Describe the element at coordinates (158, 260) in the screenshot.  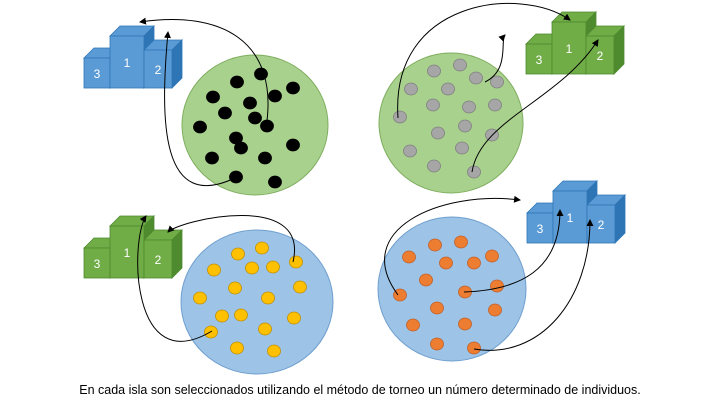
I see `island-bottom-left-podium-label-2: 2` at that location.